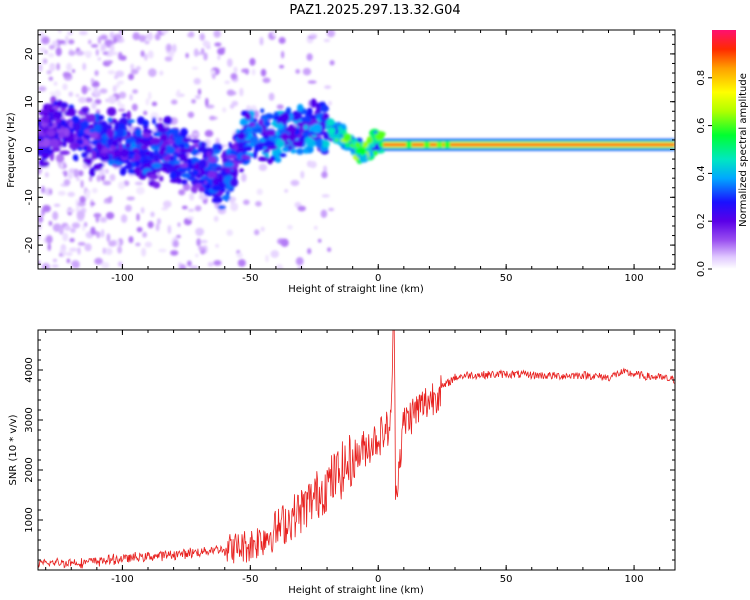  I want to click on spectrogram-xtick-label: 100, so click(634, 278).